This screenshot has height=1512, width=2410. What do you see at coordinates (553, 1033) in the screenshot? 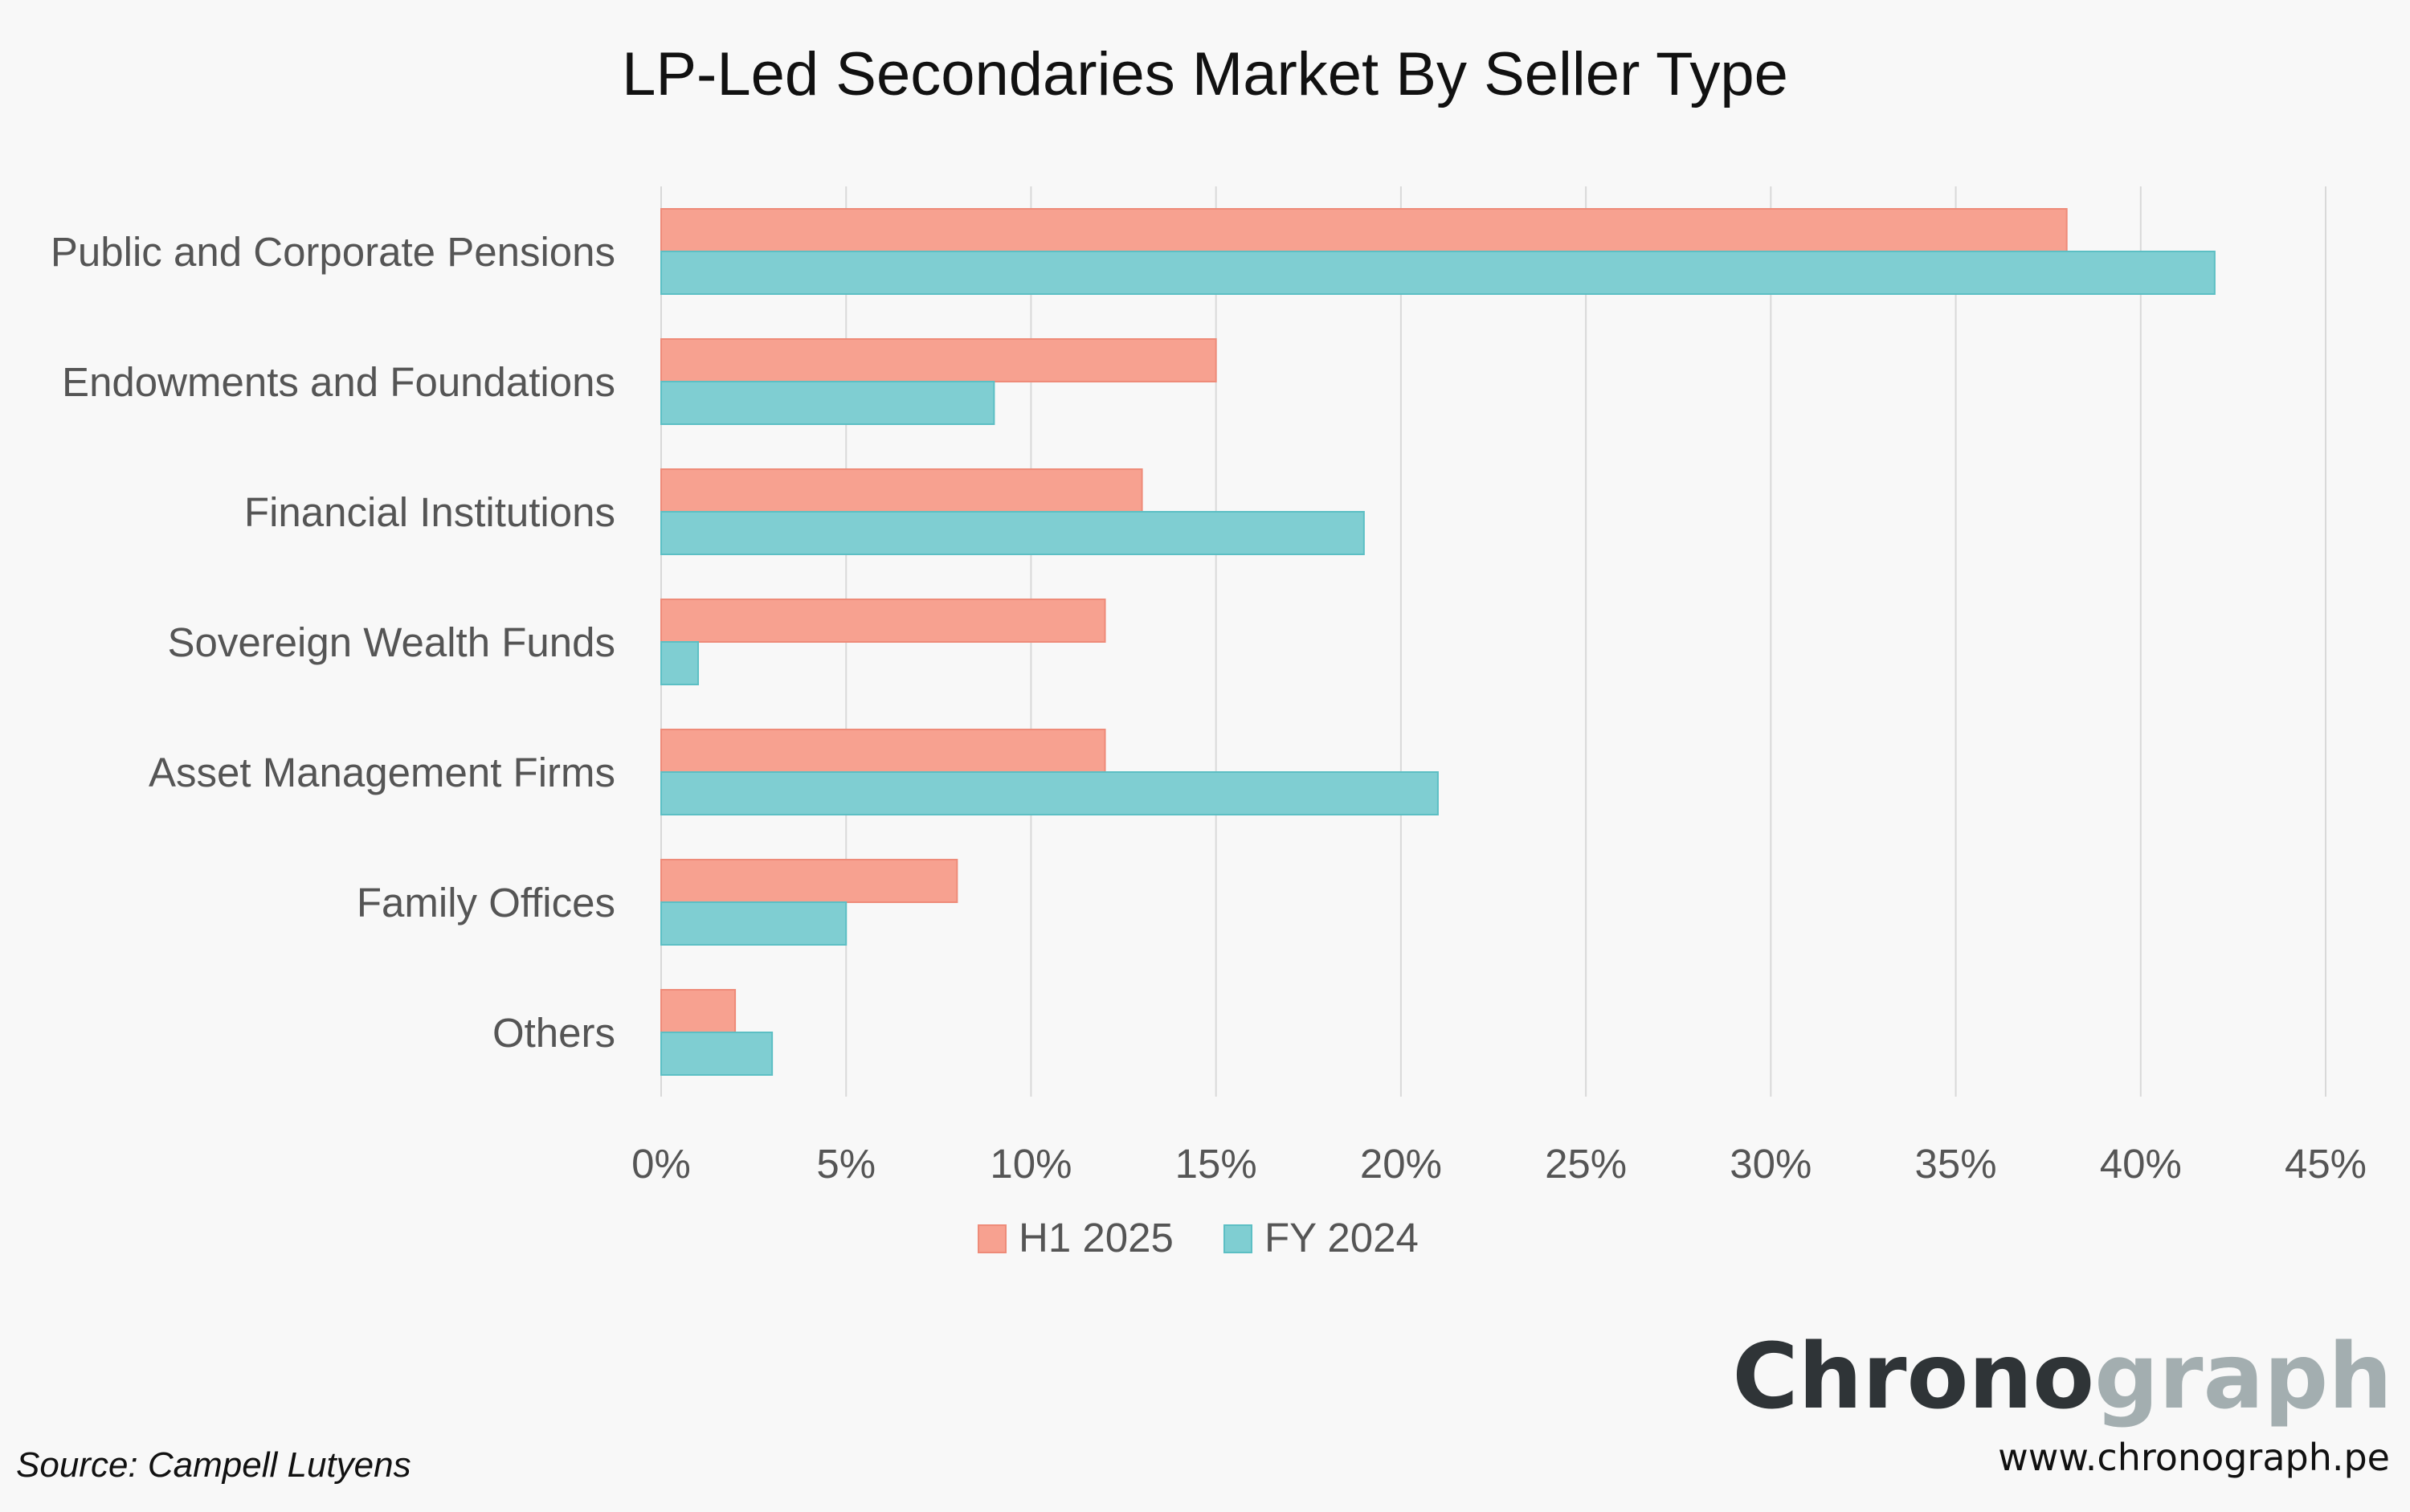
I see `category-label: Others` at bounding box center [553, 1033].